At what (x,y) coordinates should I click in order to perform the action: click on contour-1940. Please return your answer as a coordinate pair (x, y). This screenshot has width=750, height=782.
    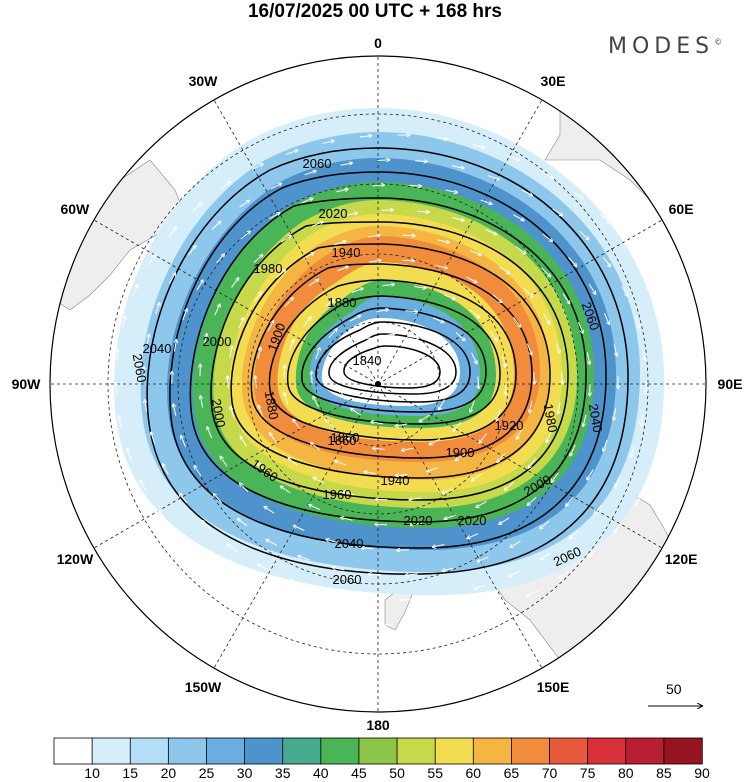
    Looking at the image, I should click on (392, 360).